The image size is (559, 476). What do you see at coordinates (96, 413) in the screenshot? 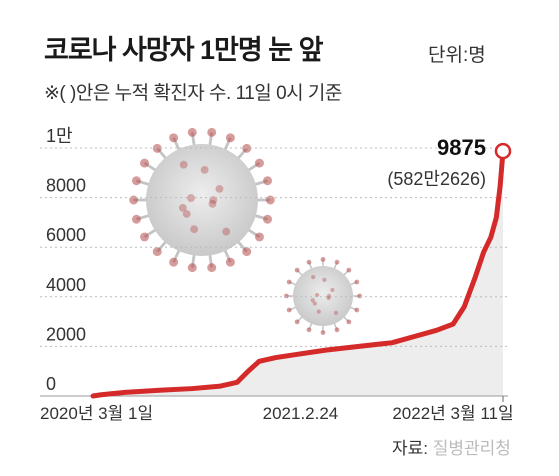
I see `x-tick-label: 2020년 3월 1일` at bounding box center [96, 413].